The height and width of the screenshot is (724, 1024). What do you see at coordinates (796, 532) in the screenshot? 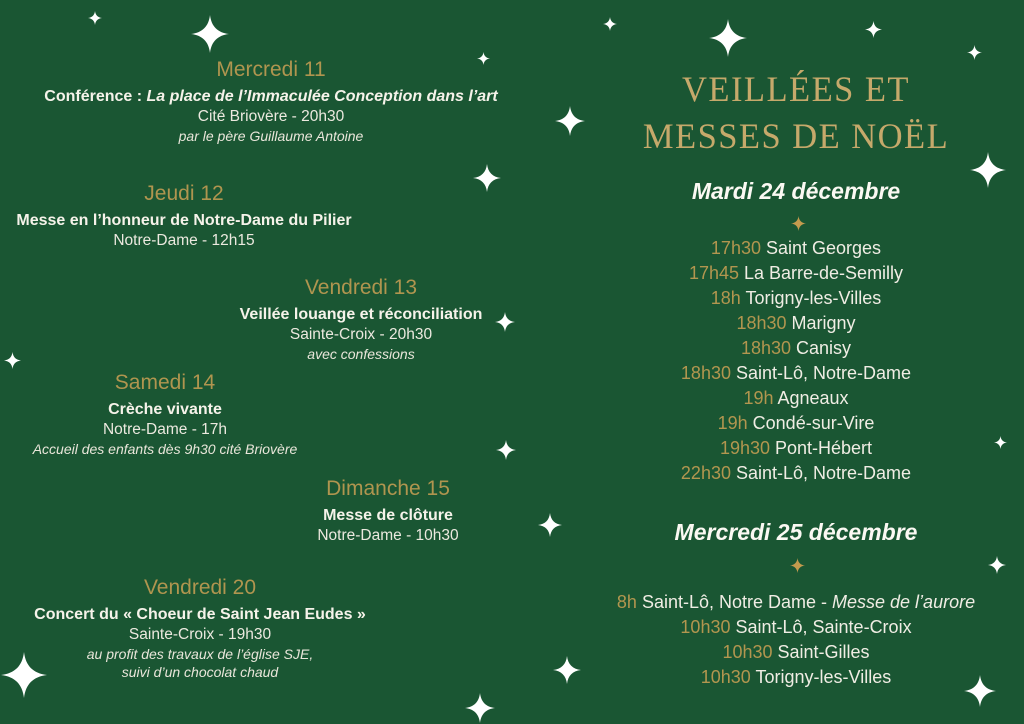
I see `section-heading-25-december: Mercredi 25 décembre` at bounding box center [796, 532].